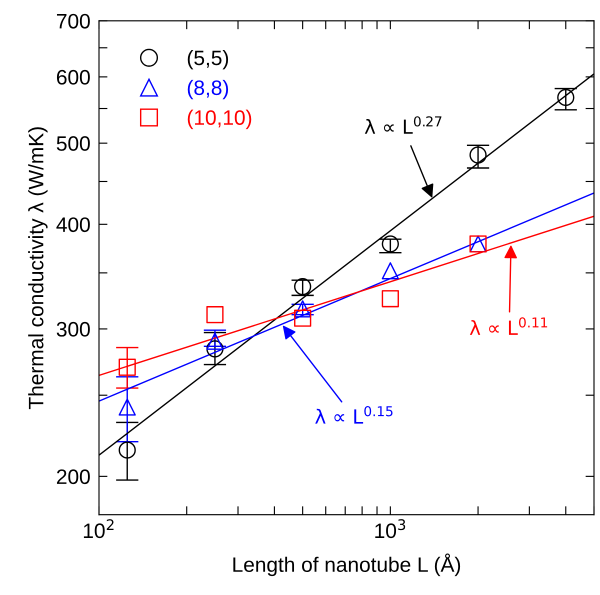  I want to click on x-axis-title: Length of nanotube L (Å), so click(346, 565).